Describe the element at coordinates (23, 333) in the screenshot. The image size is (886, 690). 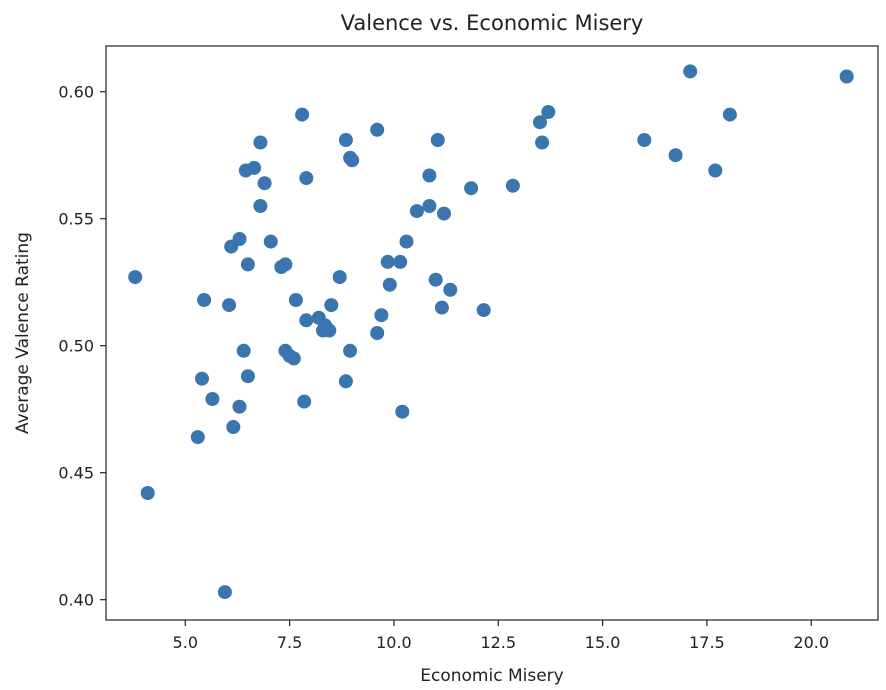
I see `y-axis-label: Average Valence Rating` at that location.